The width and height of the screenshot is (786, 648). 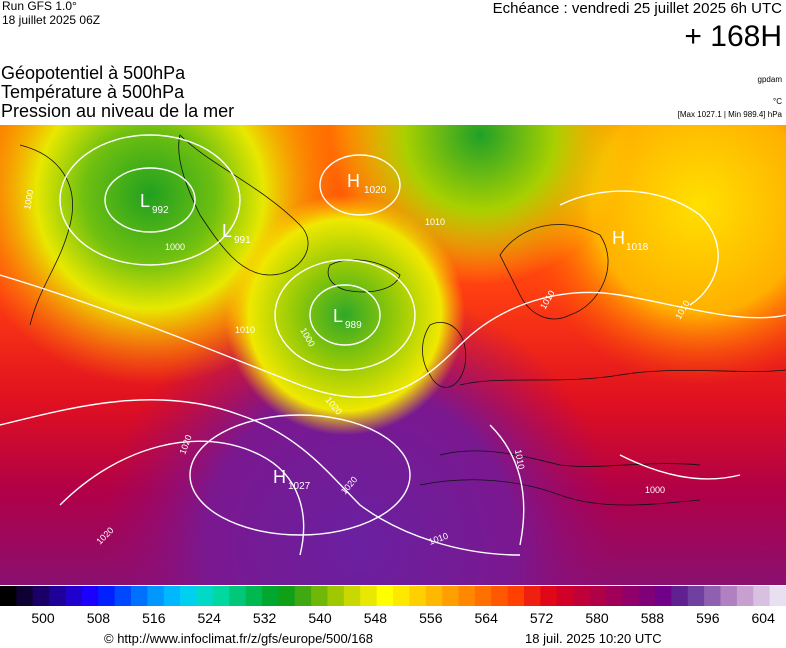 I want to click on svg-text: 1020, so click(x=375, y=190).